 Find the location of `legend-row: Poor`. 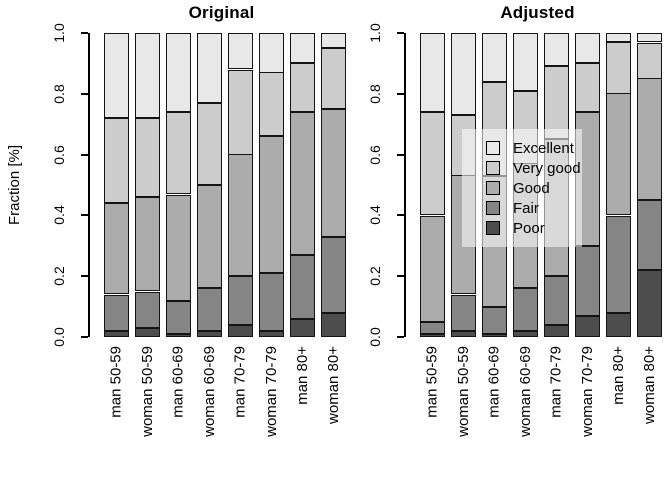

legend-row: Poor is located at coordinates (522, 228).